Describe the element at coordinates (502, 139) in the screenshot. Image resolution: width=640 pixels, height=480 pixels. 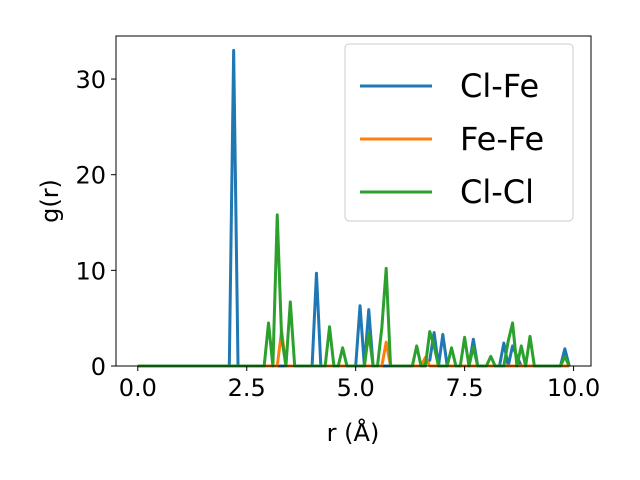
I see `legend-label-fe-fe: Fe-Fe` at that location.